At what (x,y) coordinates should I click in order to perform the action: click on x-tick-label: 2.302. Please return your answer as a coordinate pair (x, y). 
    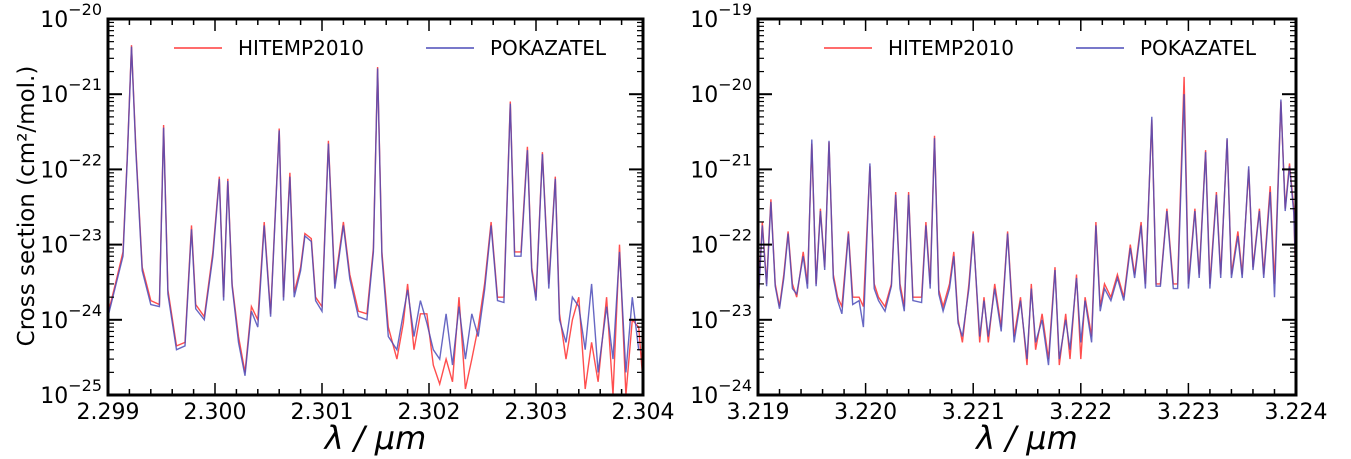
    Looking at the image, I should click on (429, 412).